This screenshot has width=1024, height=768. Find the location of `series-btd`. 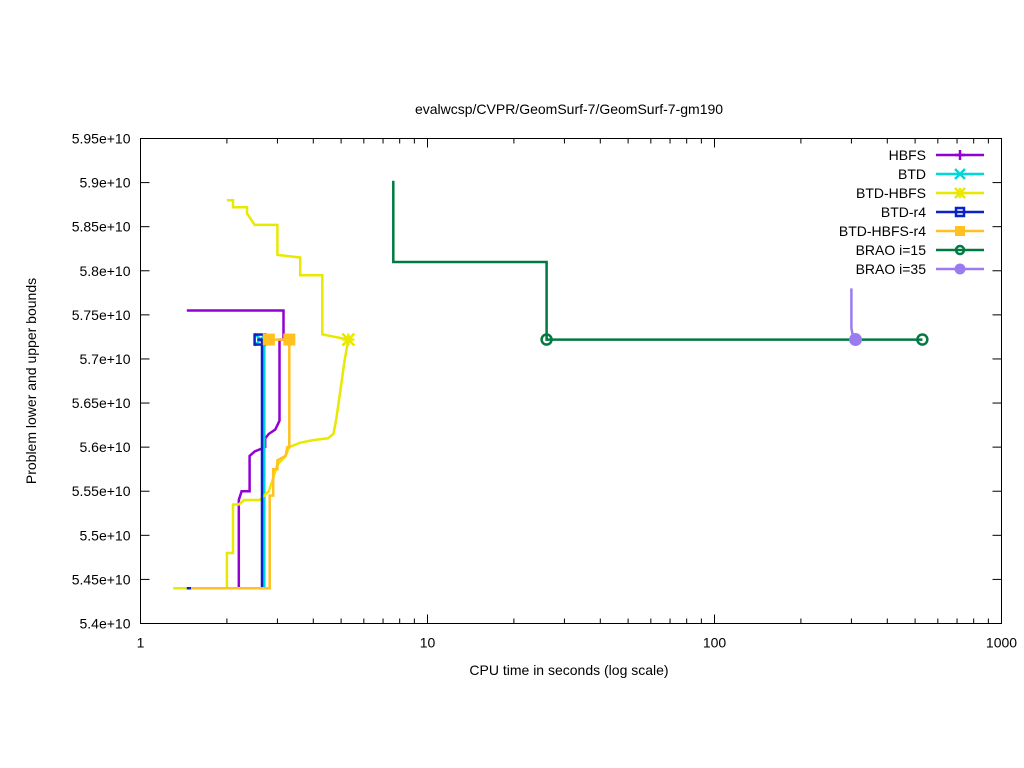

series-btd is located at coordinates (227, 461).